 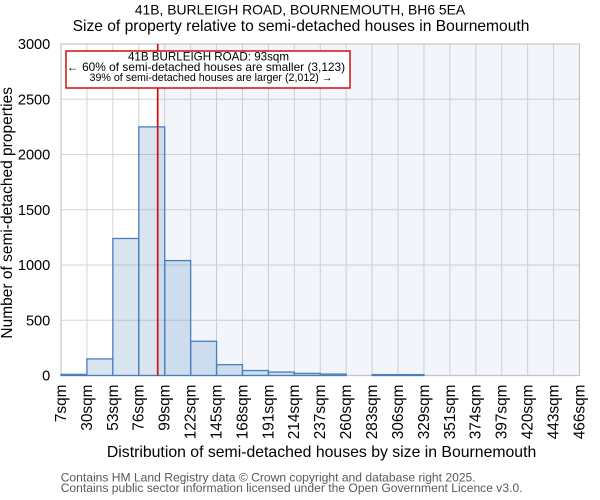 What do you see at coordinates (300, 10) in the screenshot?
I see `svg-text:41B, BURLEIGH ROAD, BOURNEMOUT: 41B, BURLEIGH ROAD, BOURNEMOUTH, BH6 5EA` at bounding box center [300, 10].